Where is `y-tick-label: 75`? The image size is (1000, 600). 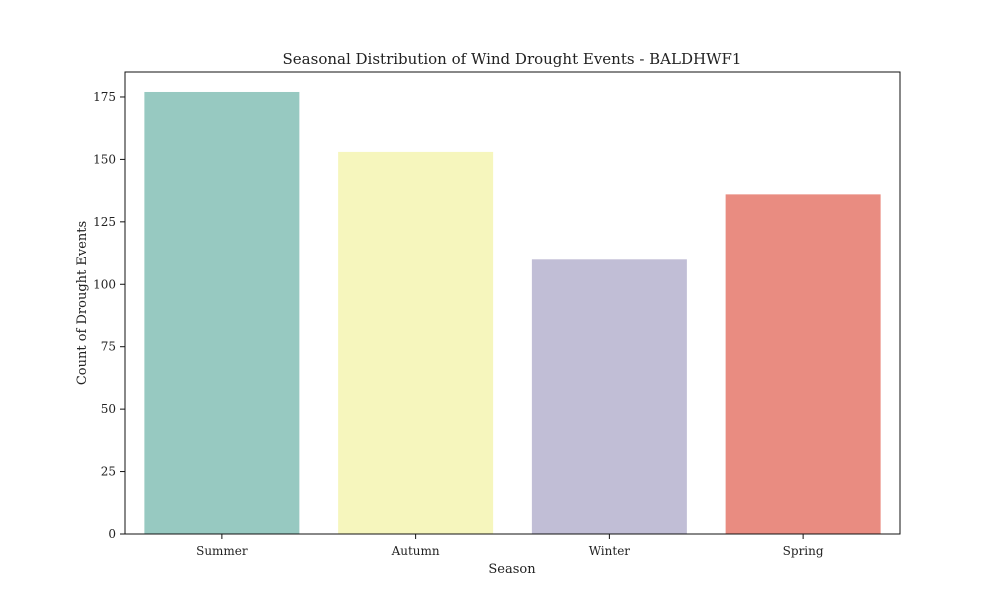 y-tick-label: 75 is located at coordinates (108, 347).